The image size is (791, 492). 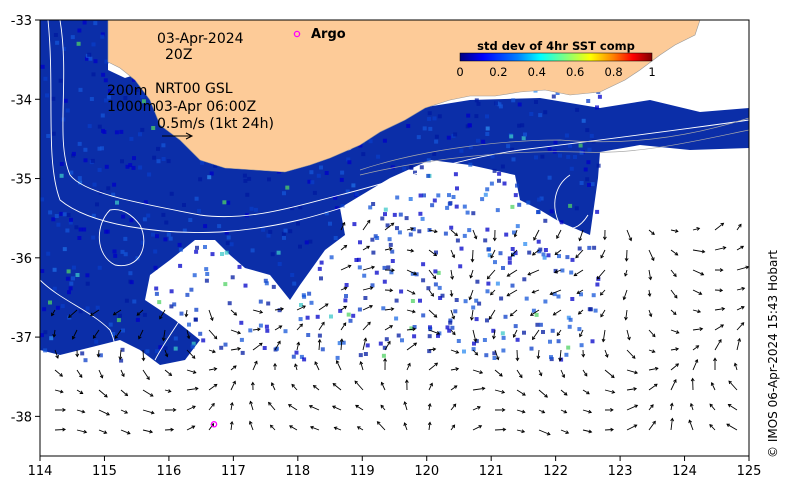 What do you see at coordinates (575, 72) in the screenshot?
I see `colorbar-tick-label: 0.6` at bounding box center [575, 72].